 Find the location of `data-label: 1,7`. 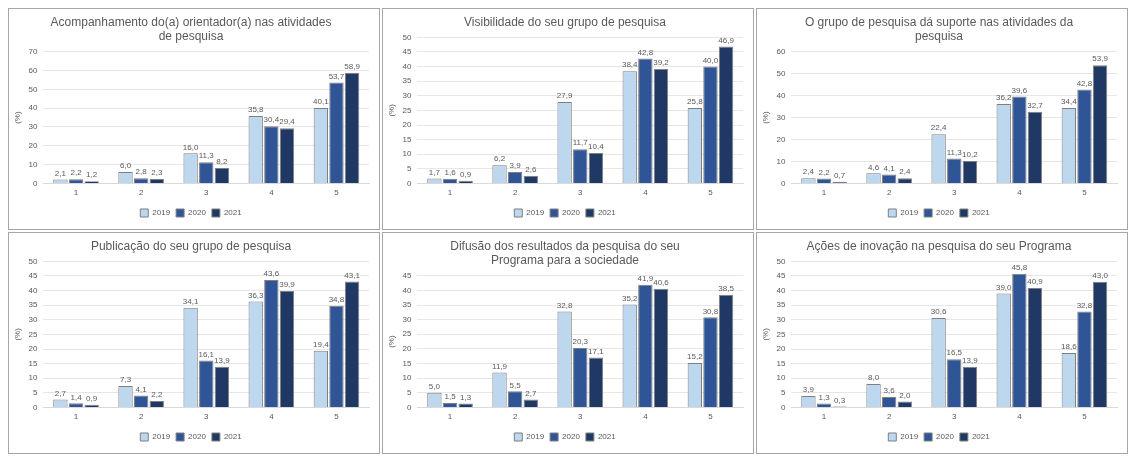

data-label: 1,7 is located at coordinates (434, 172).